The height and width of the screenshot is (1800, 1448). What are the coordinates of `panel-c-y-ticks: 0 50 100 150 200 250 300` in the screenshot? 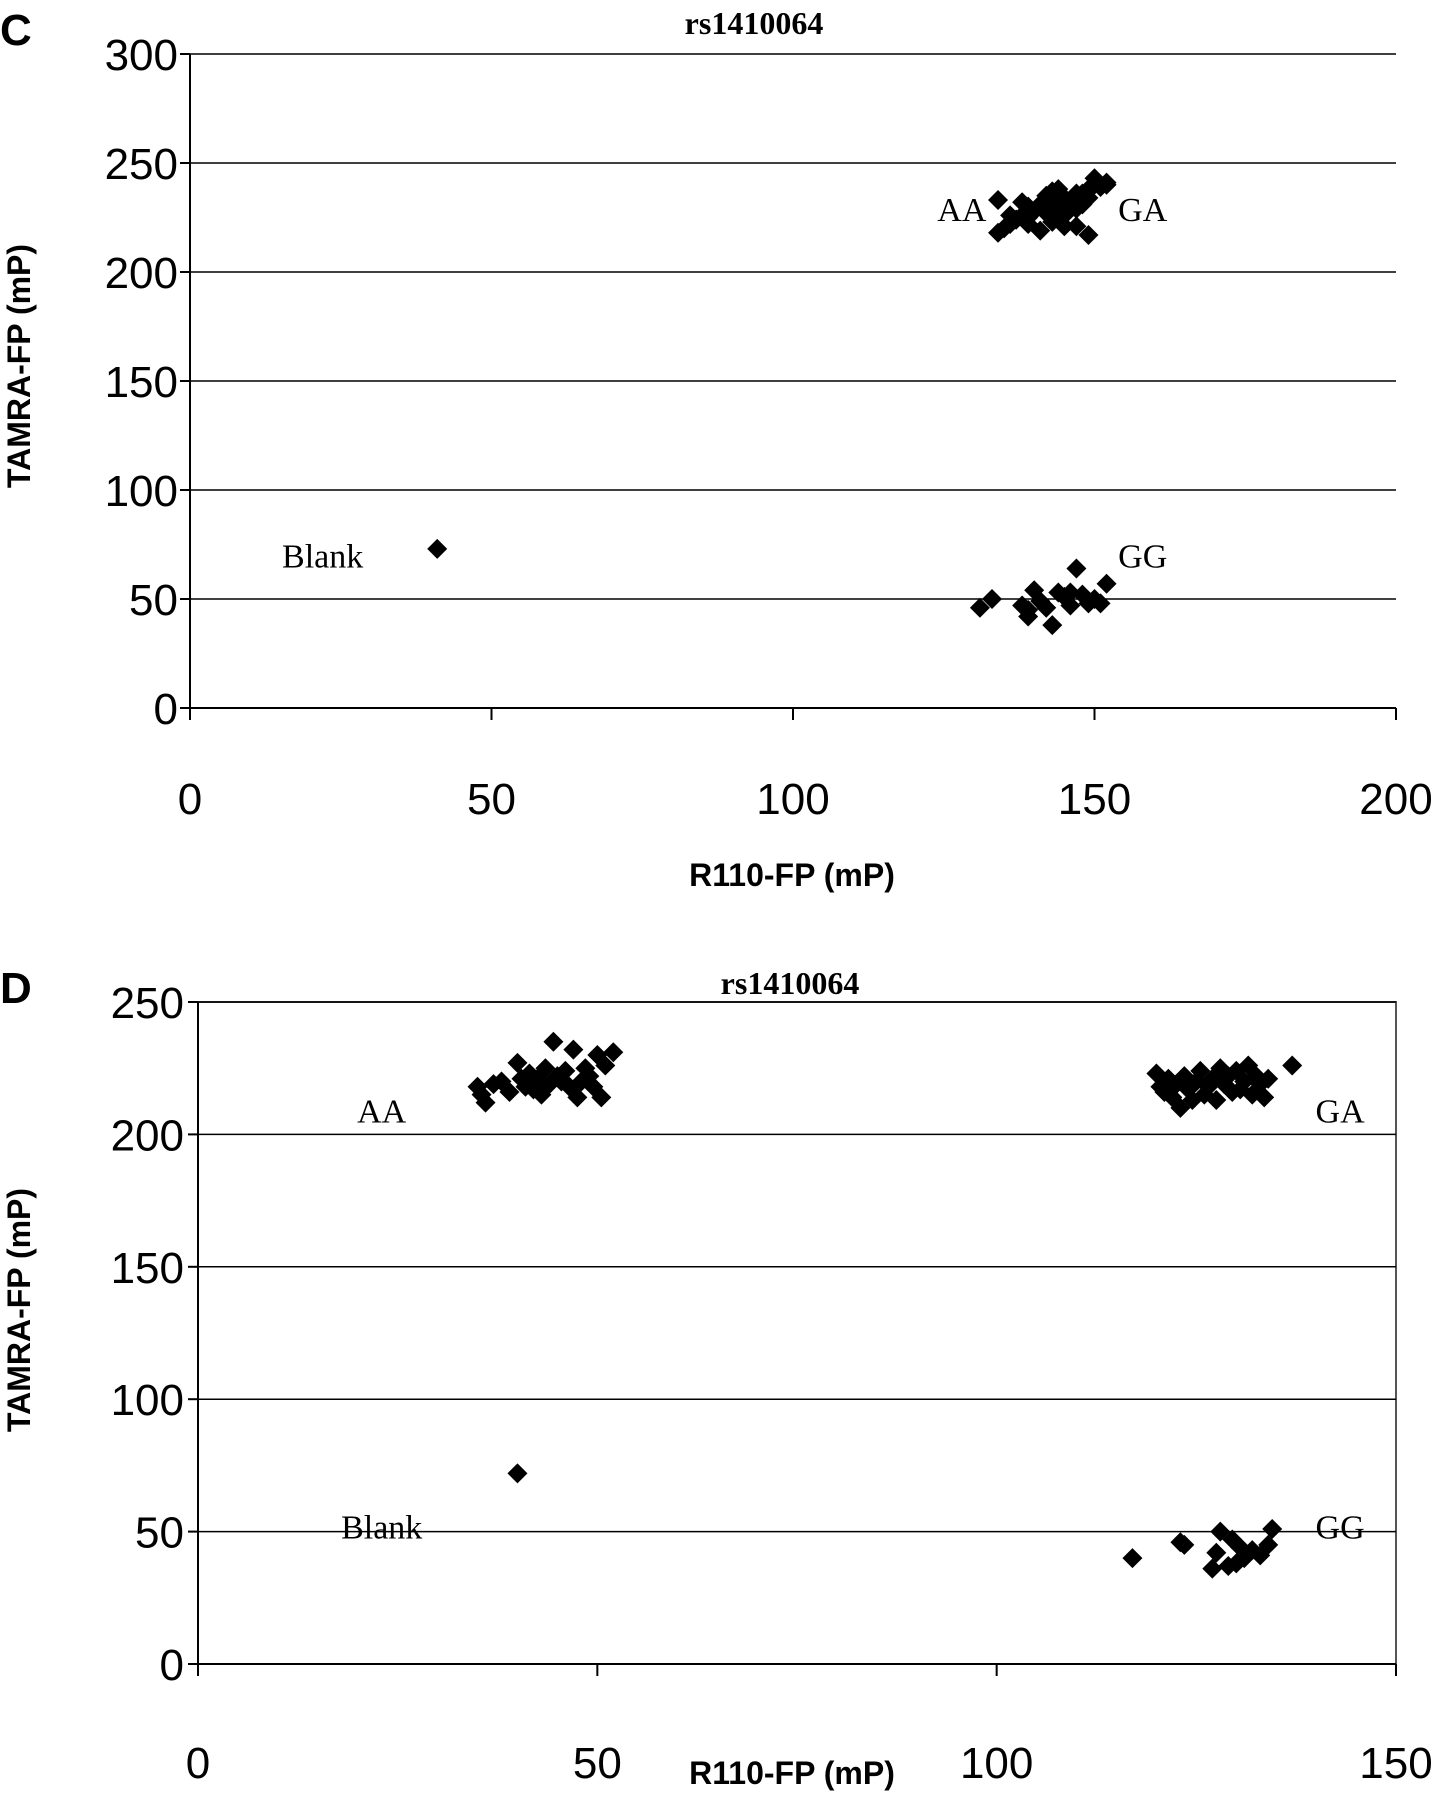 It's located at (147, 382).